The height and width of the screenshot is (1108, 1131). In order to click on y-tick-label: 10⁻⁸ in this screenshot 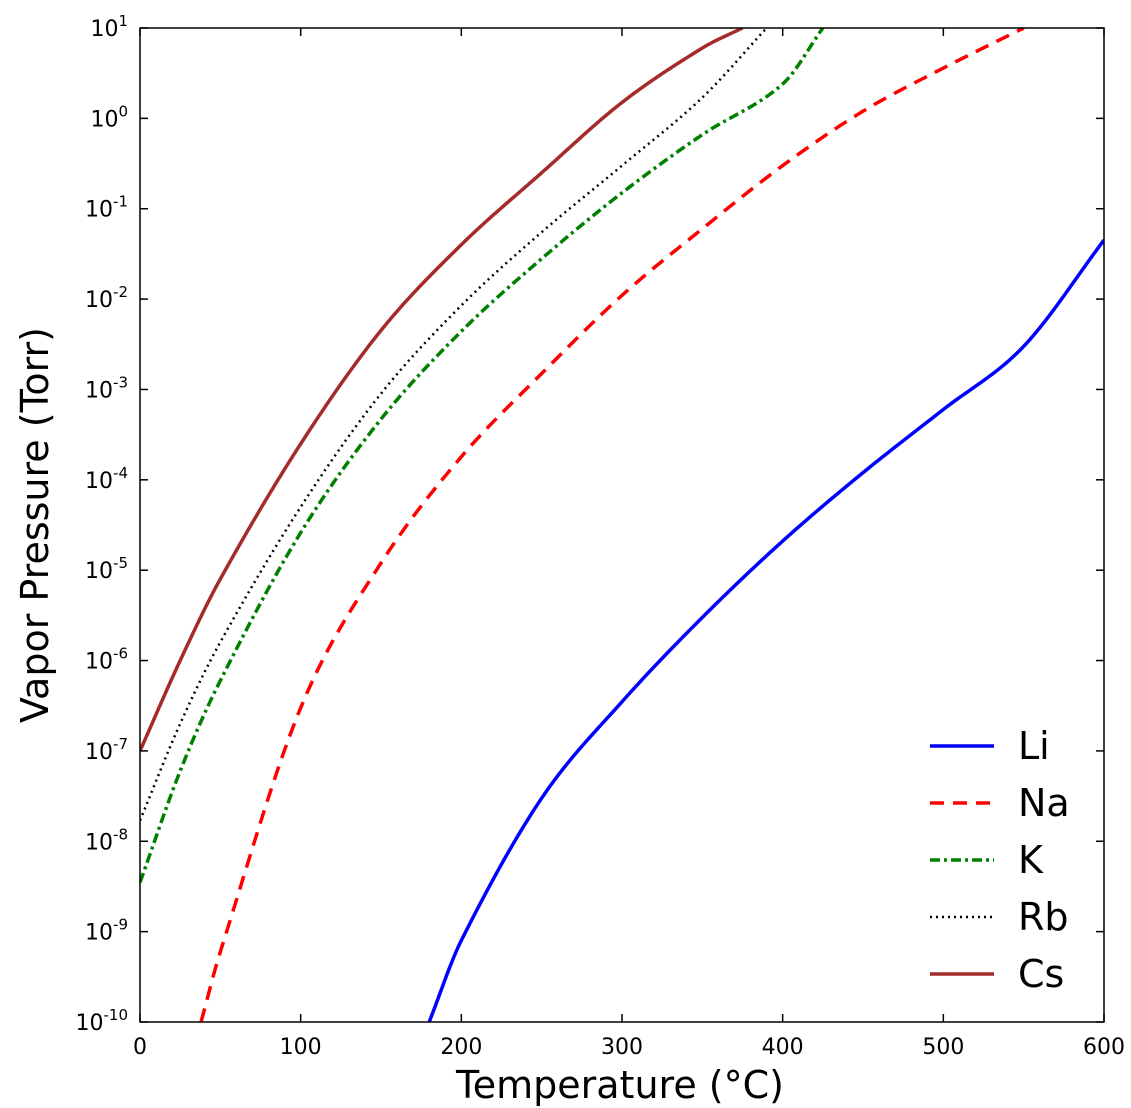, I will do `click(106, 840)`.